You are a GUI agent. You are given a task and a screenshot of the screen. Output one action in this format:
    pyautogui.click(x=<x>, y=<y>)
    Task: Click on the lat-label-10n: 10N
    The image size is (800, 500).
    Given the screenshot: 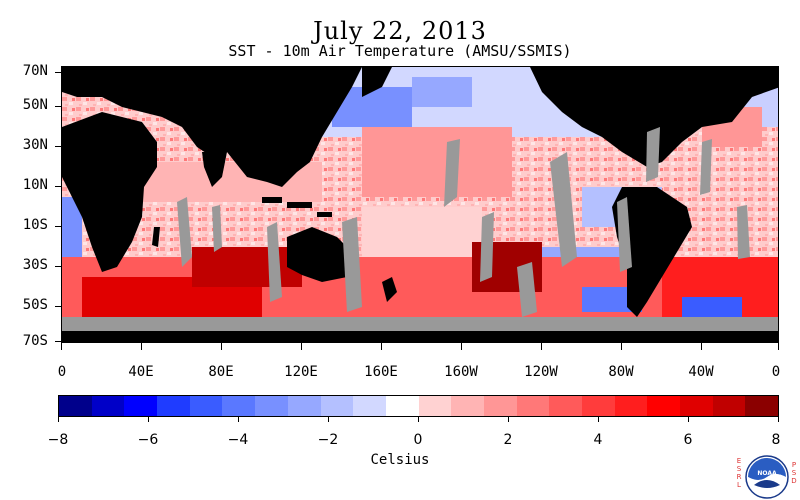 What is the action you would take?
    pyautogui.click(x=35, y=185)
    